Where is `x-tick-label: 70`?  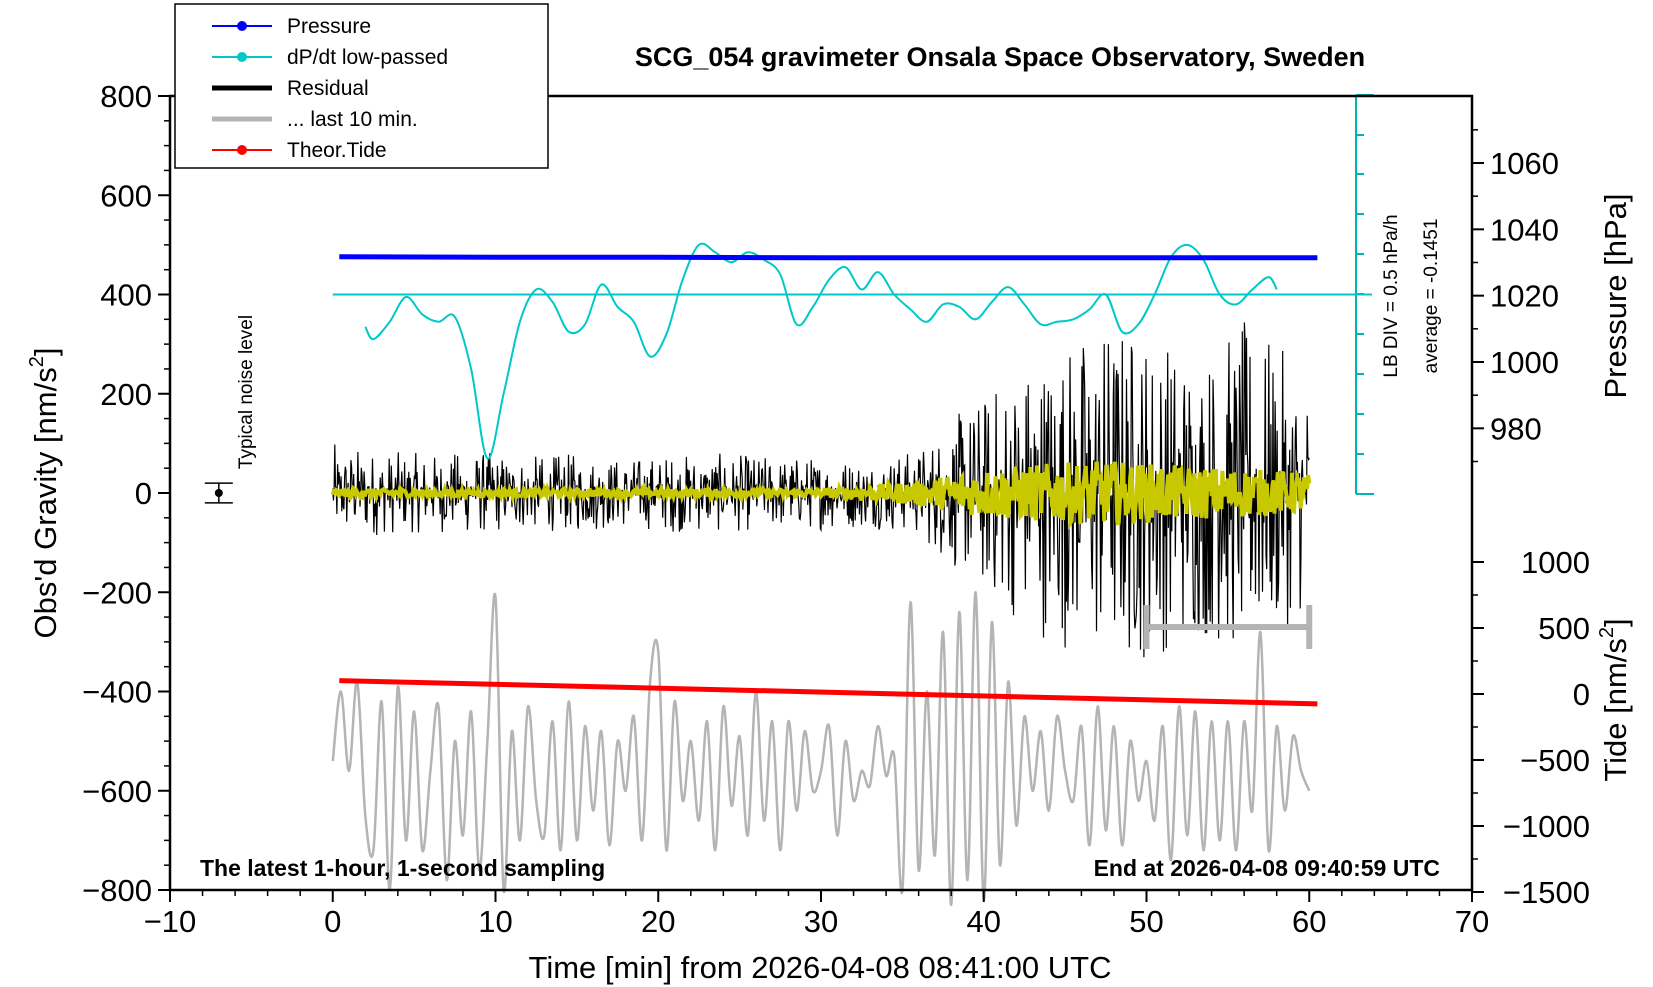 x-tick-label: 70 is located at coordinates (1472, 921).